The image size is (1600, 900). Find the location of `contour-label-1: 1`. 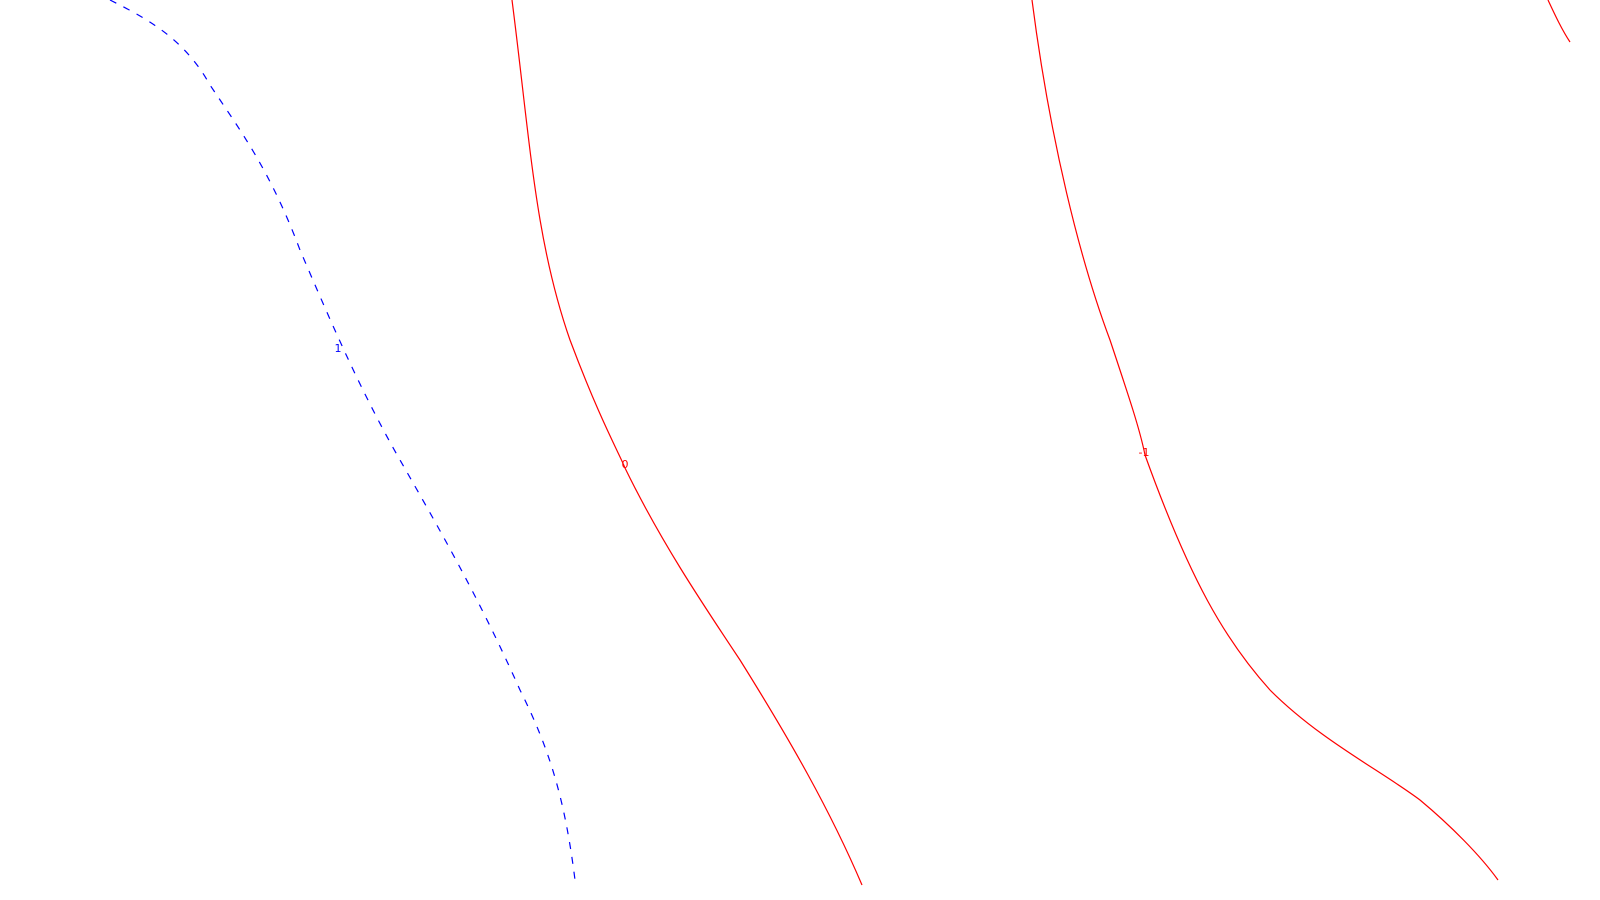

contour-label-1: 1 is located at coordinates (338, 348).